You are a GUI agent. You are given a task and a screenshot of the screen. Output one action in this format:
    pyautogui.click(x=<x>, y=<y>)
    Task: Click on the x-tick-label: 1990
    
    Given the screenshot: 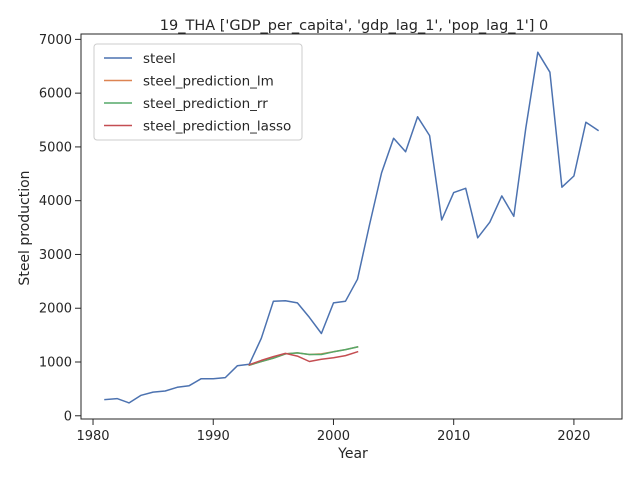 What is the action you would take?
    pyautogui.click(x=213, y=436)
    